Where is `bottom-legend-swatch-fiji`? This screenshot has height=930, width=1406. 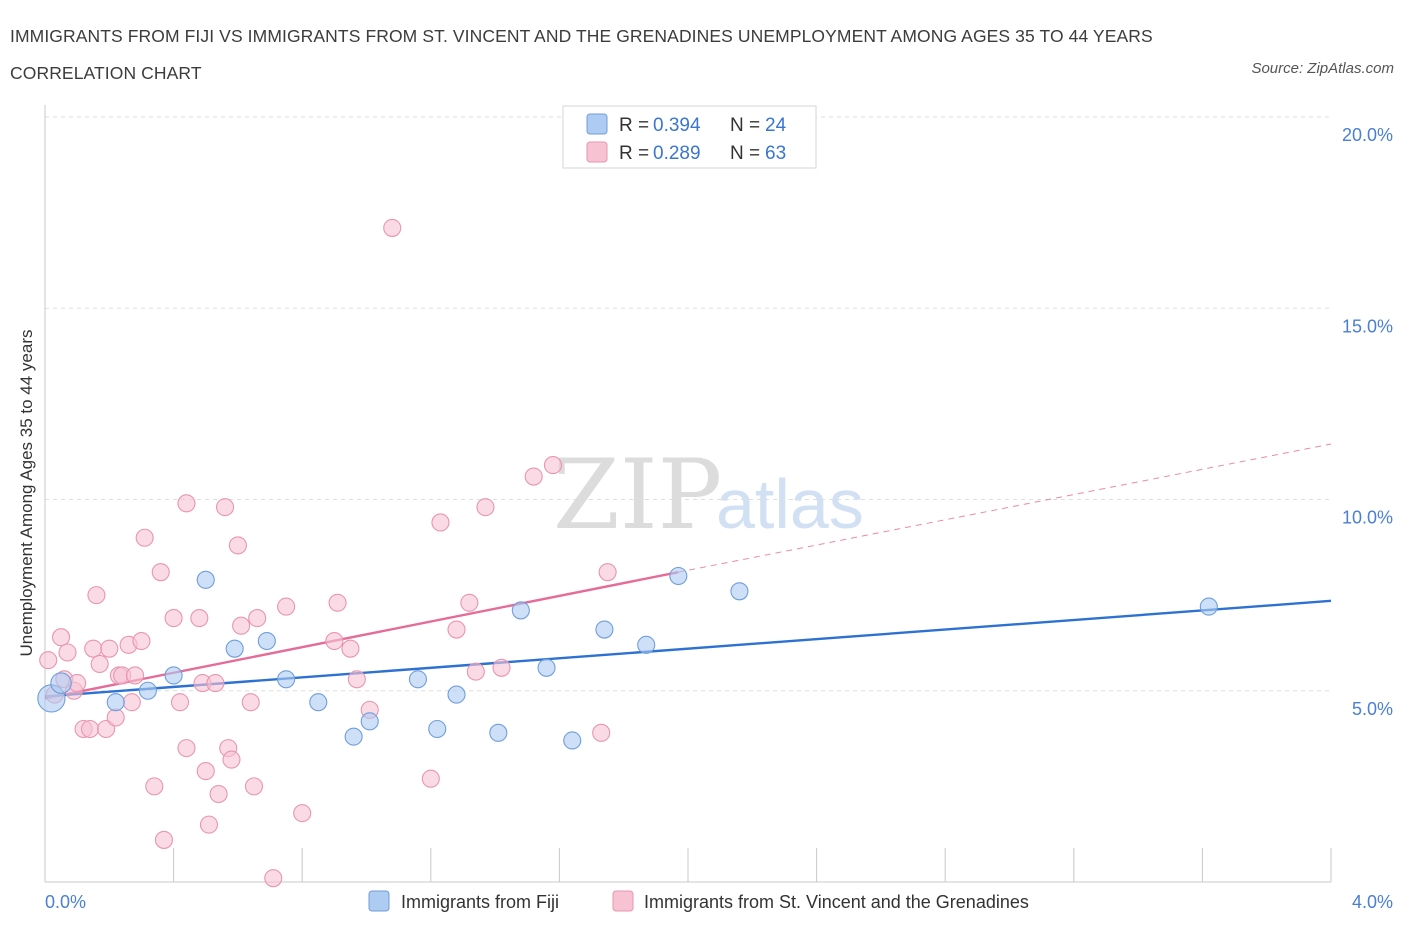
bottom-legend-swatch-fiji is located at coordinates (379, 901).